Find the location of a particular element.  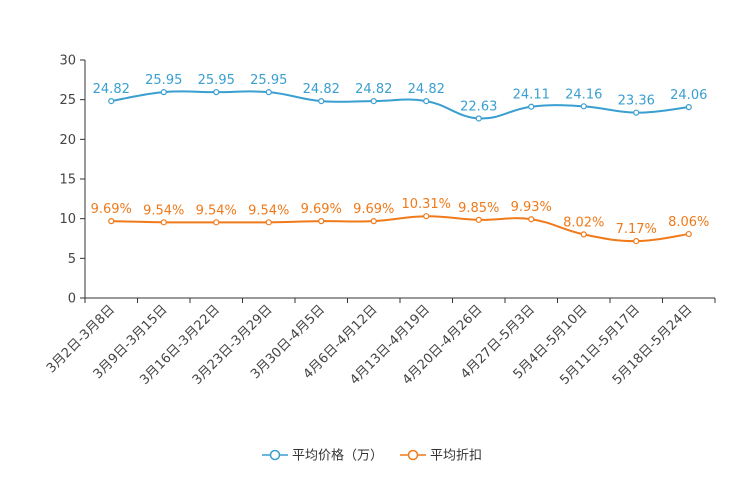

y-tick-label: 5 is located at coordinates (72, 259).